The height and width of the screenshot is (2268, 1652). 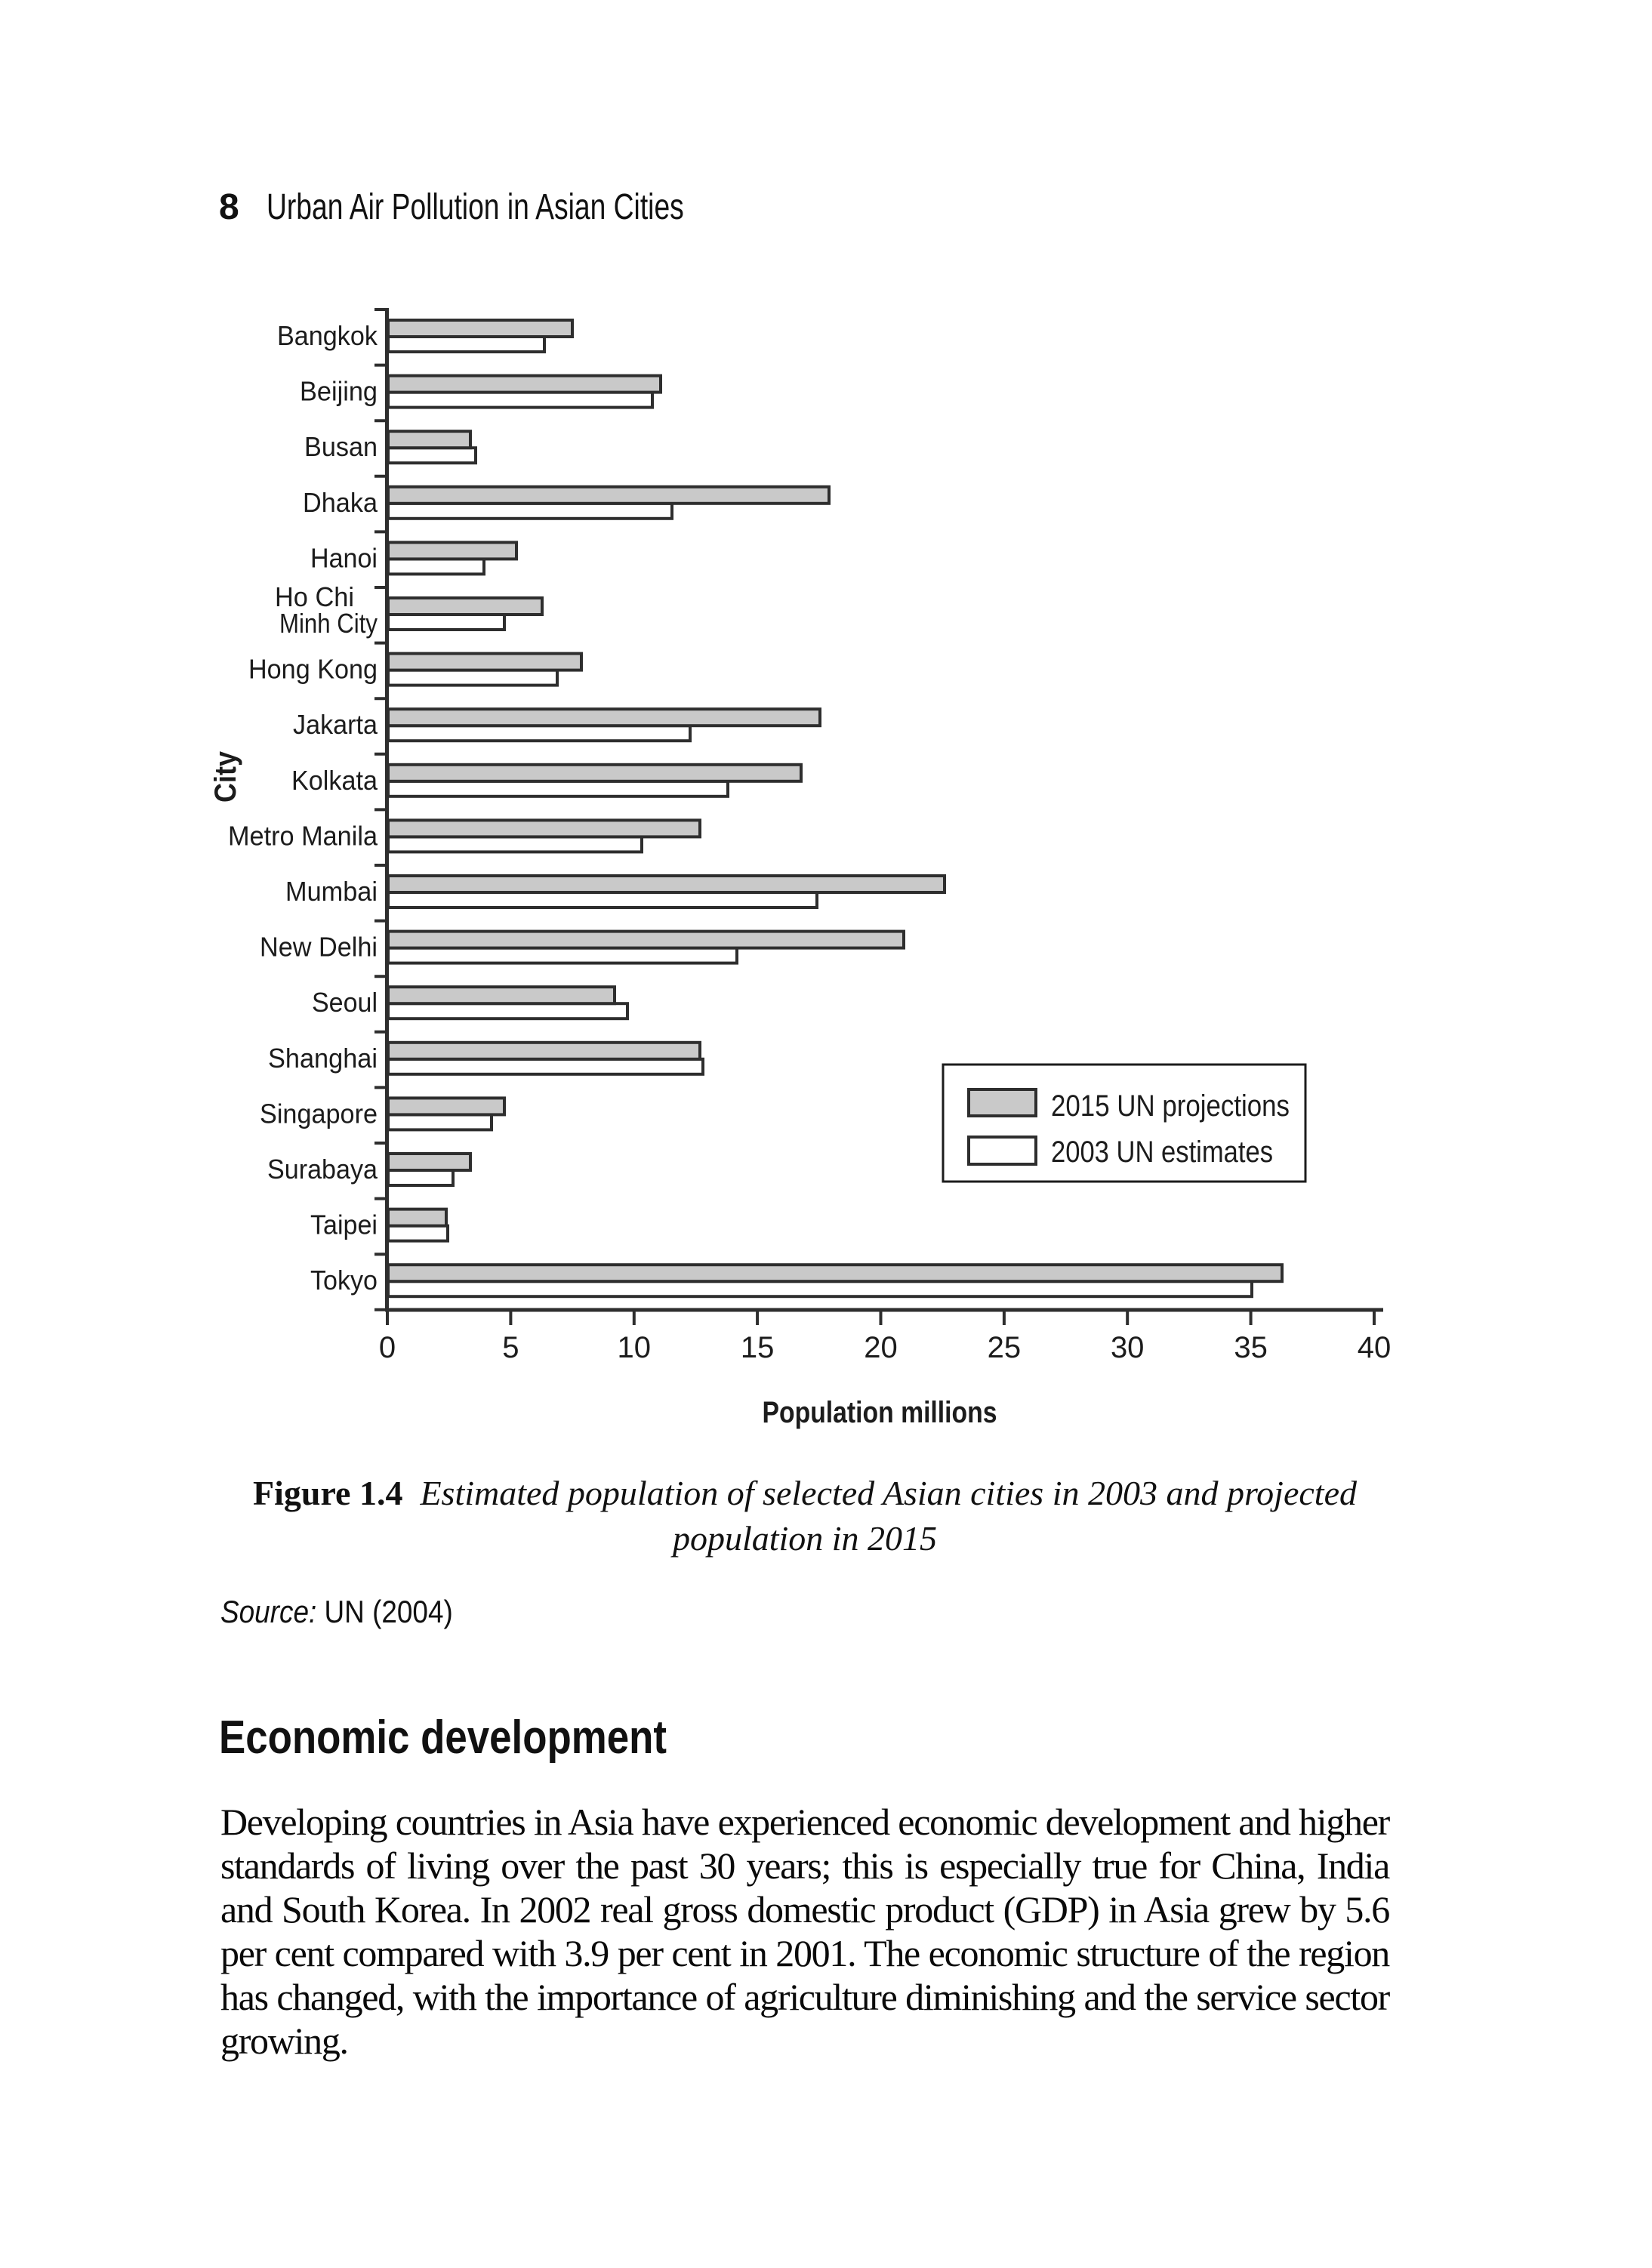 What do you see at coordinates (331, 891) in the screenshot?
I see `svg-text: Mumbai` at bounding box center [331, 891].